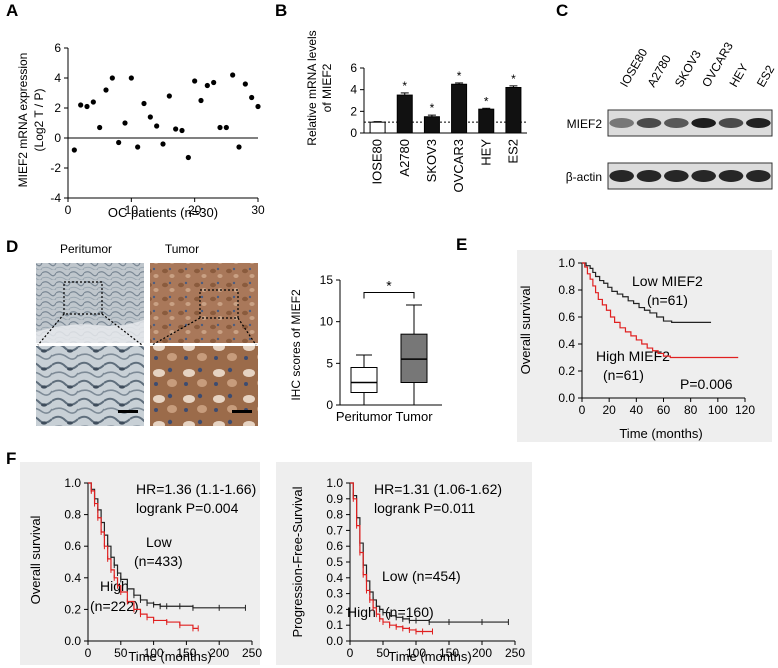  I want to click on e-xlabel: Time (months), so click(660, 433).